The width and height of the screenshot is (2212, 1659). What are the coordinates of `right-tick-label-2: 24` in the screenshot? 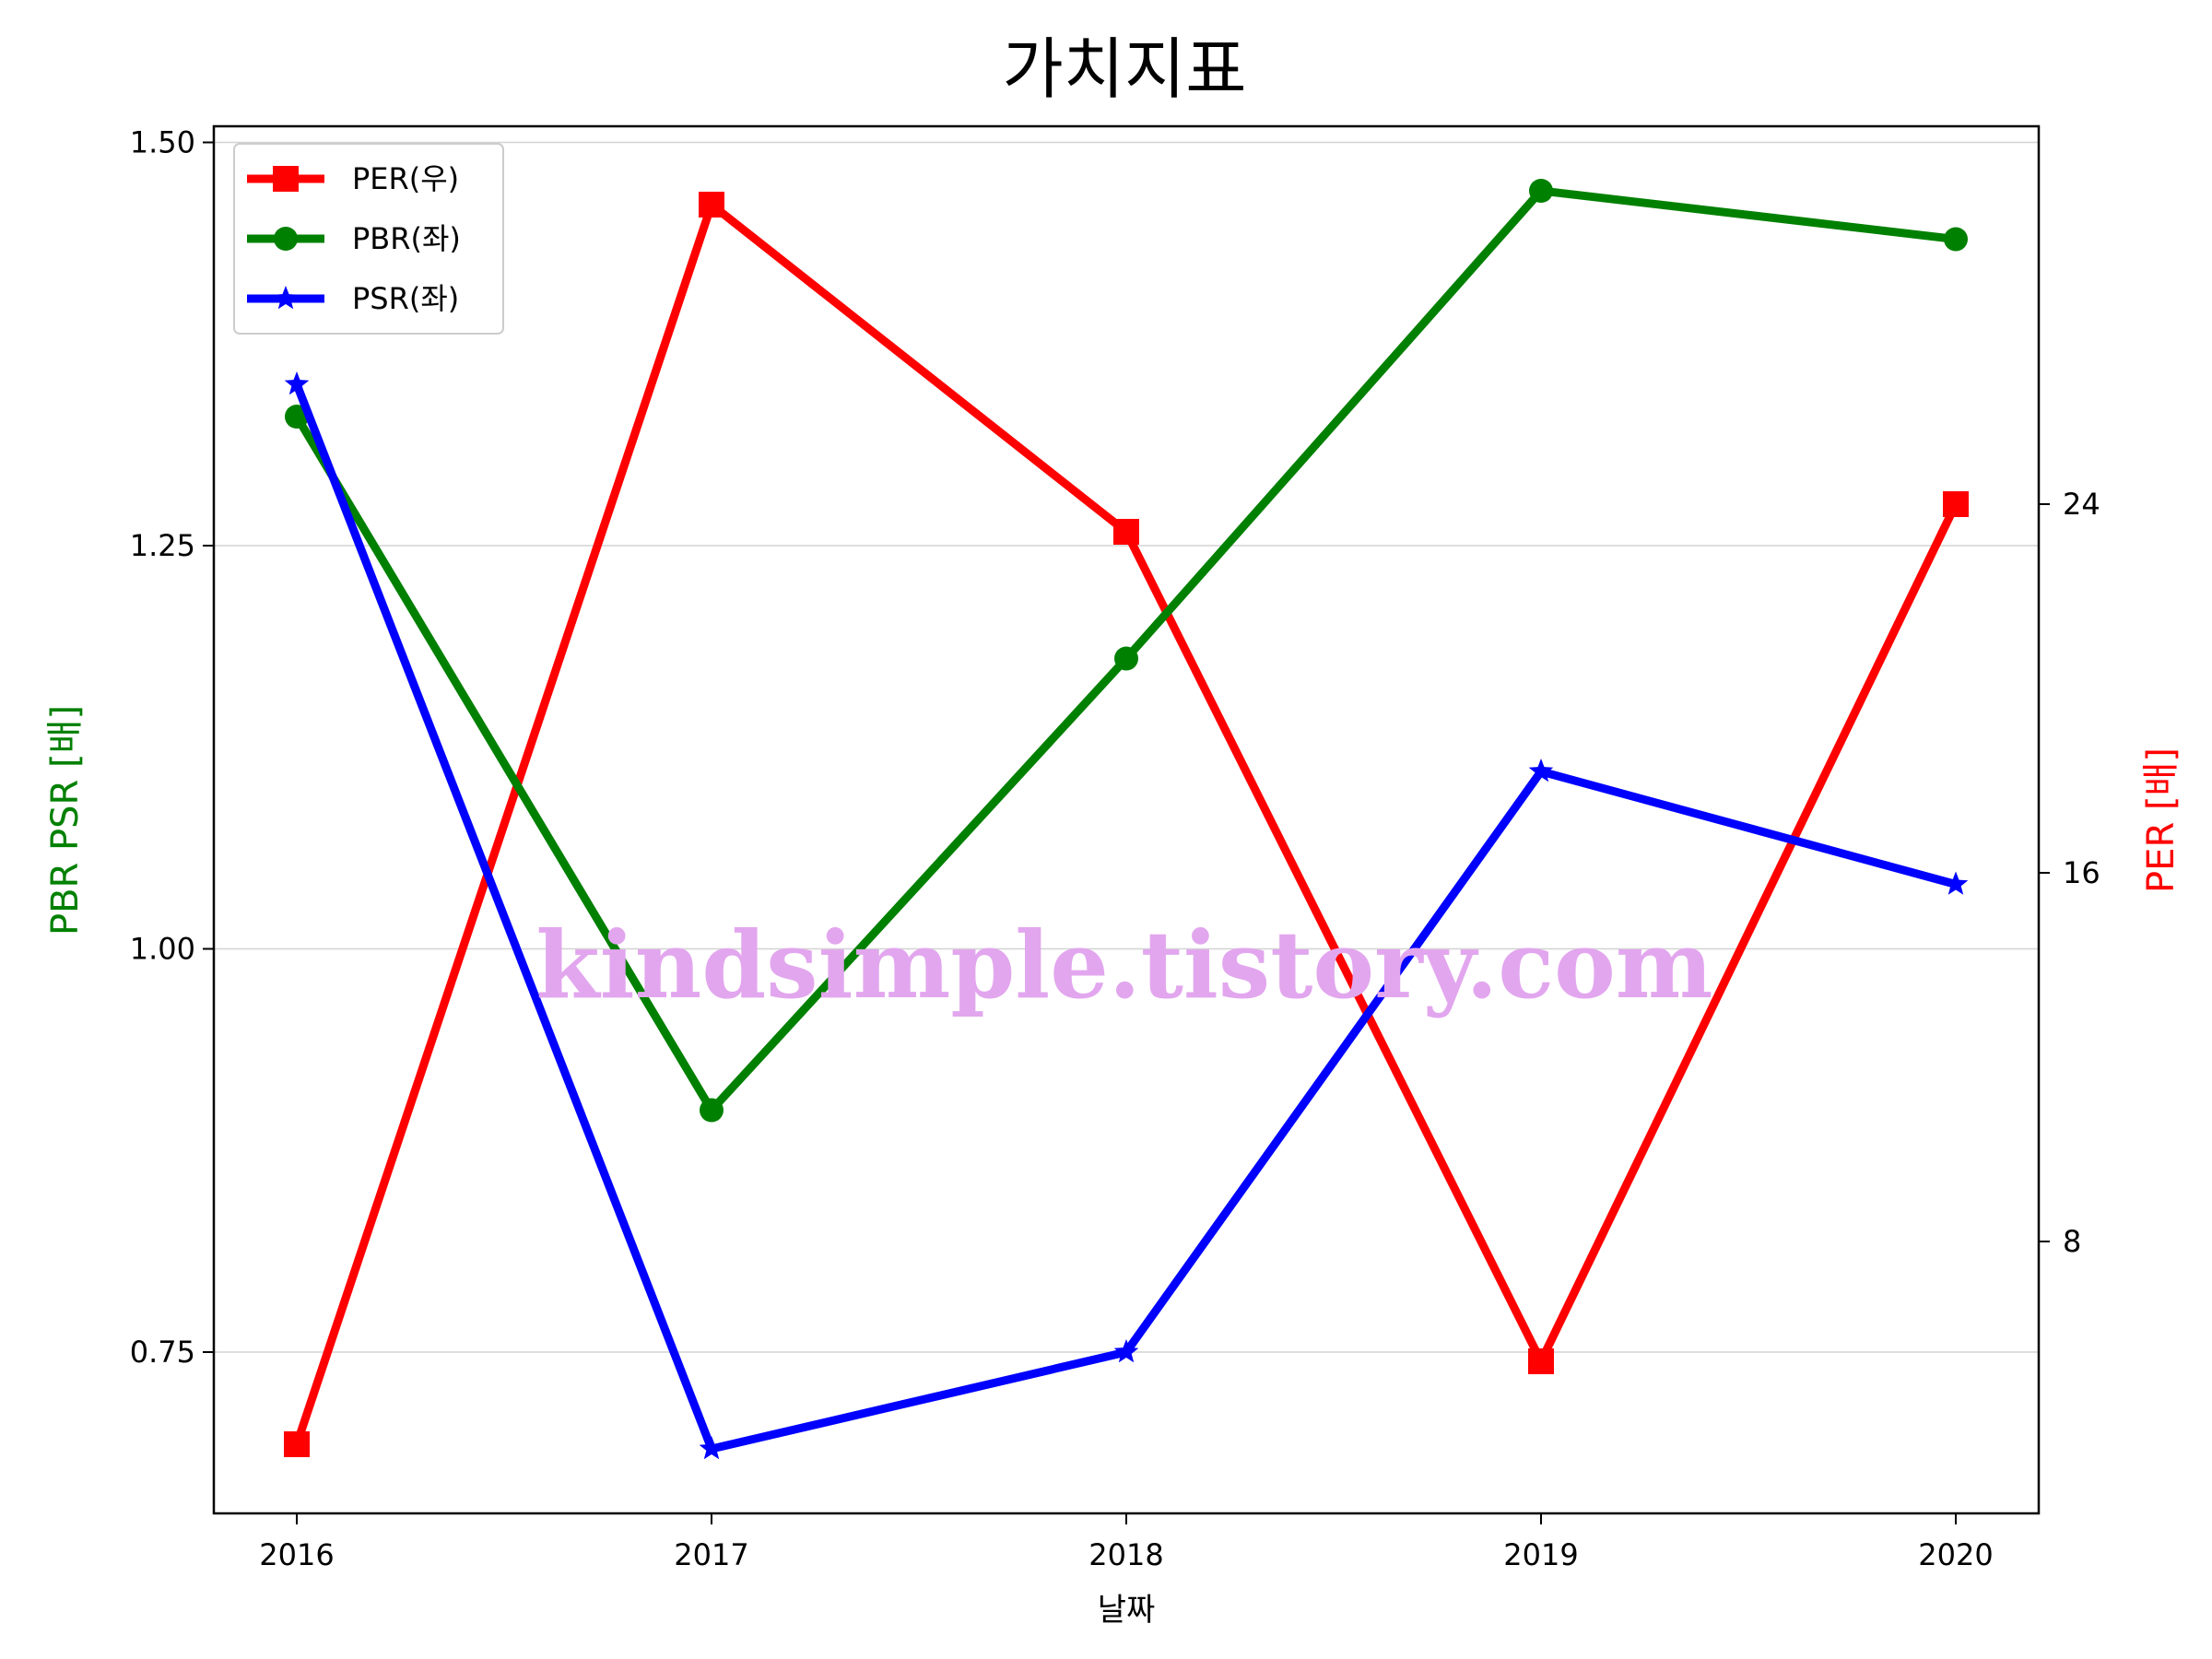 It's located at (2081, 504).